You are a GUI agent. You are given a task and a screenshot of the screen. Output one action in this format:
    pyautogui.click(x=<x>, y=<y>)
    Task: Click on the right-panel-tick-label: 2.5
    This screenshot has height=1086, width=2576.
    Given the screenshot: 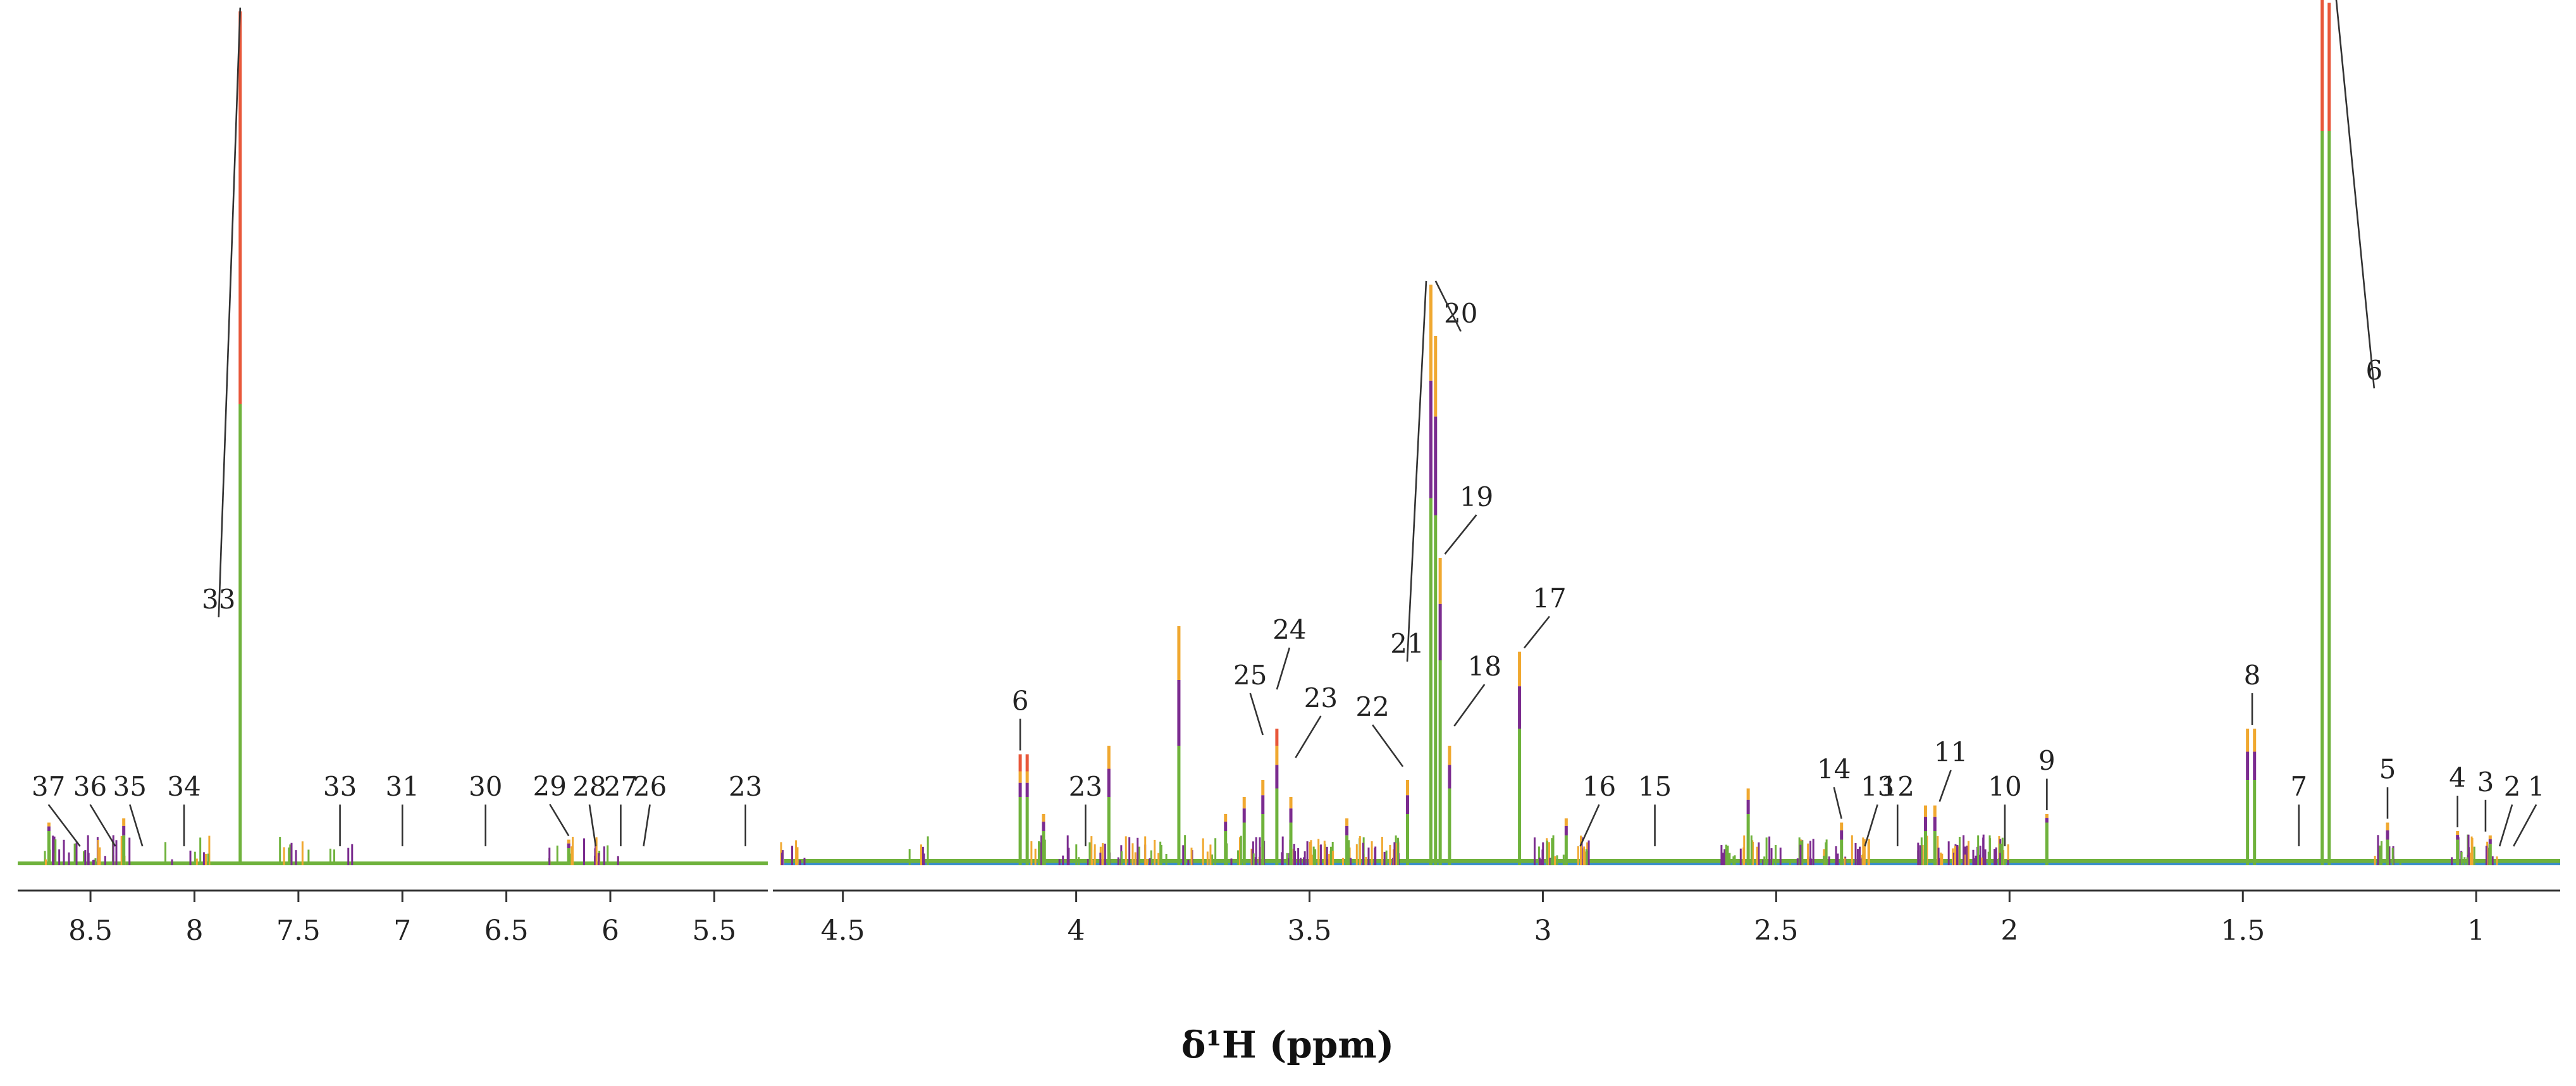 What is the action you would take?
    pyautogui.click(x=1776, y=931)
    